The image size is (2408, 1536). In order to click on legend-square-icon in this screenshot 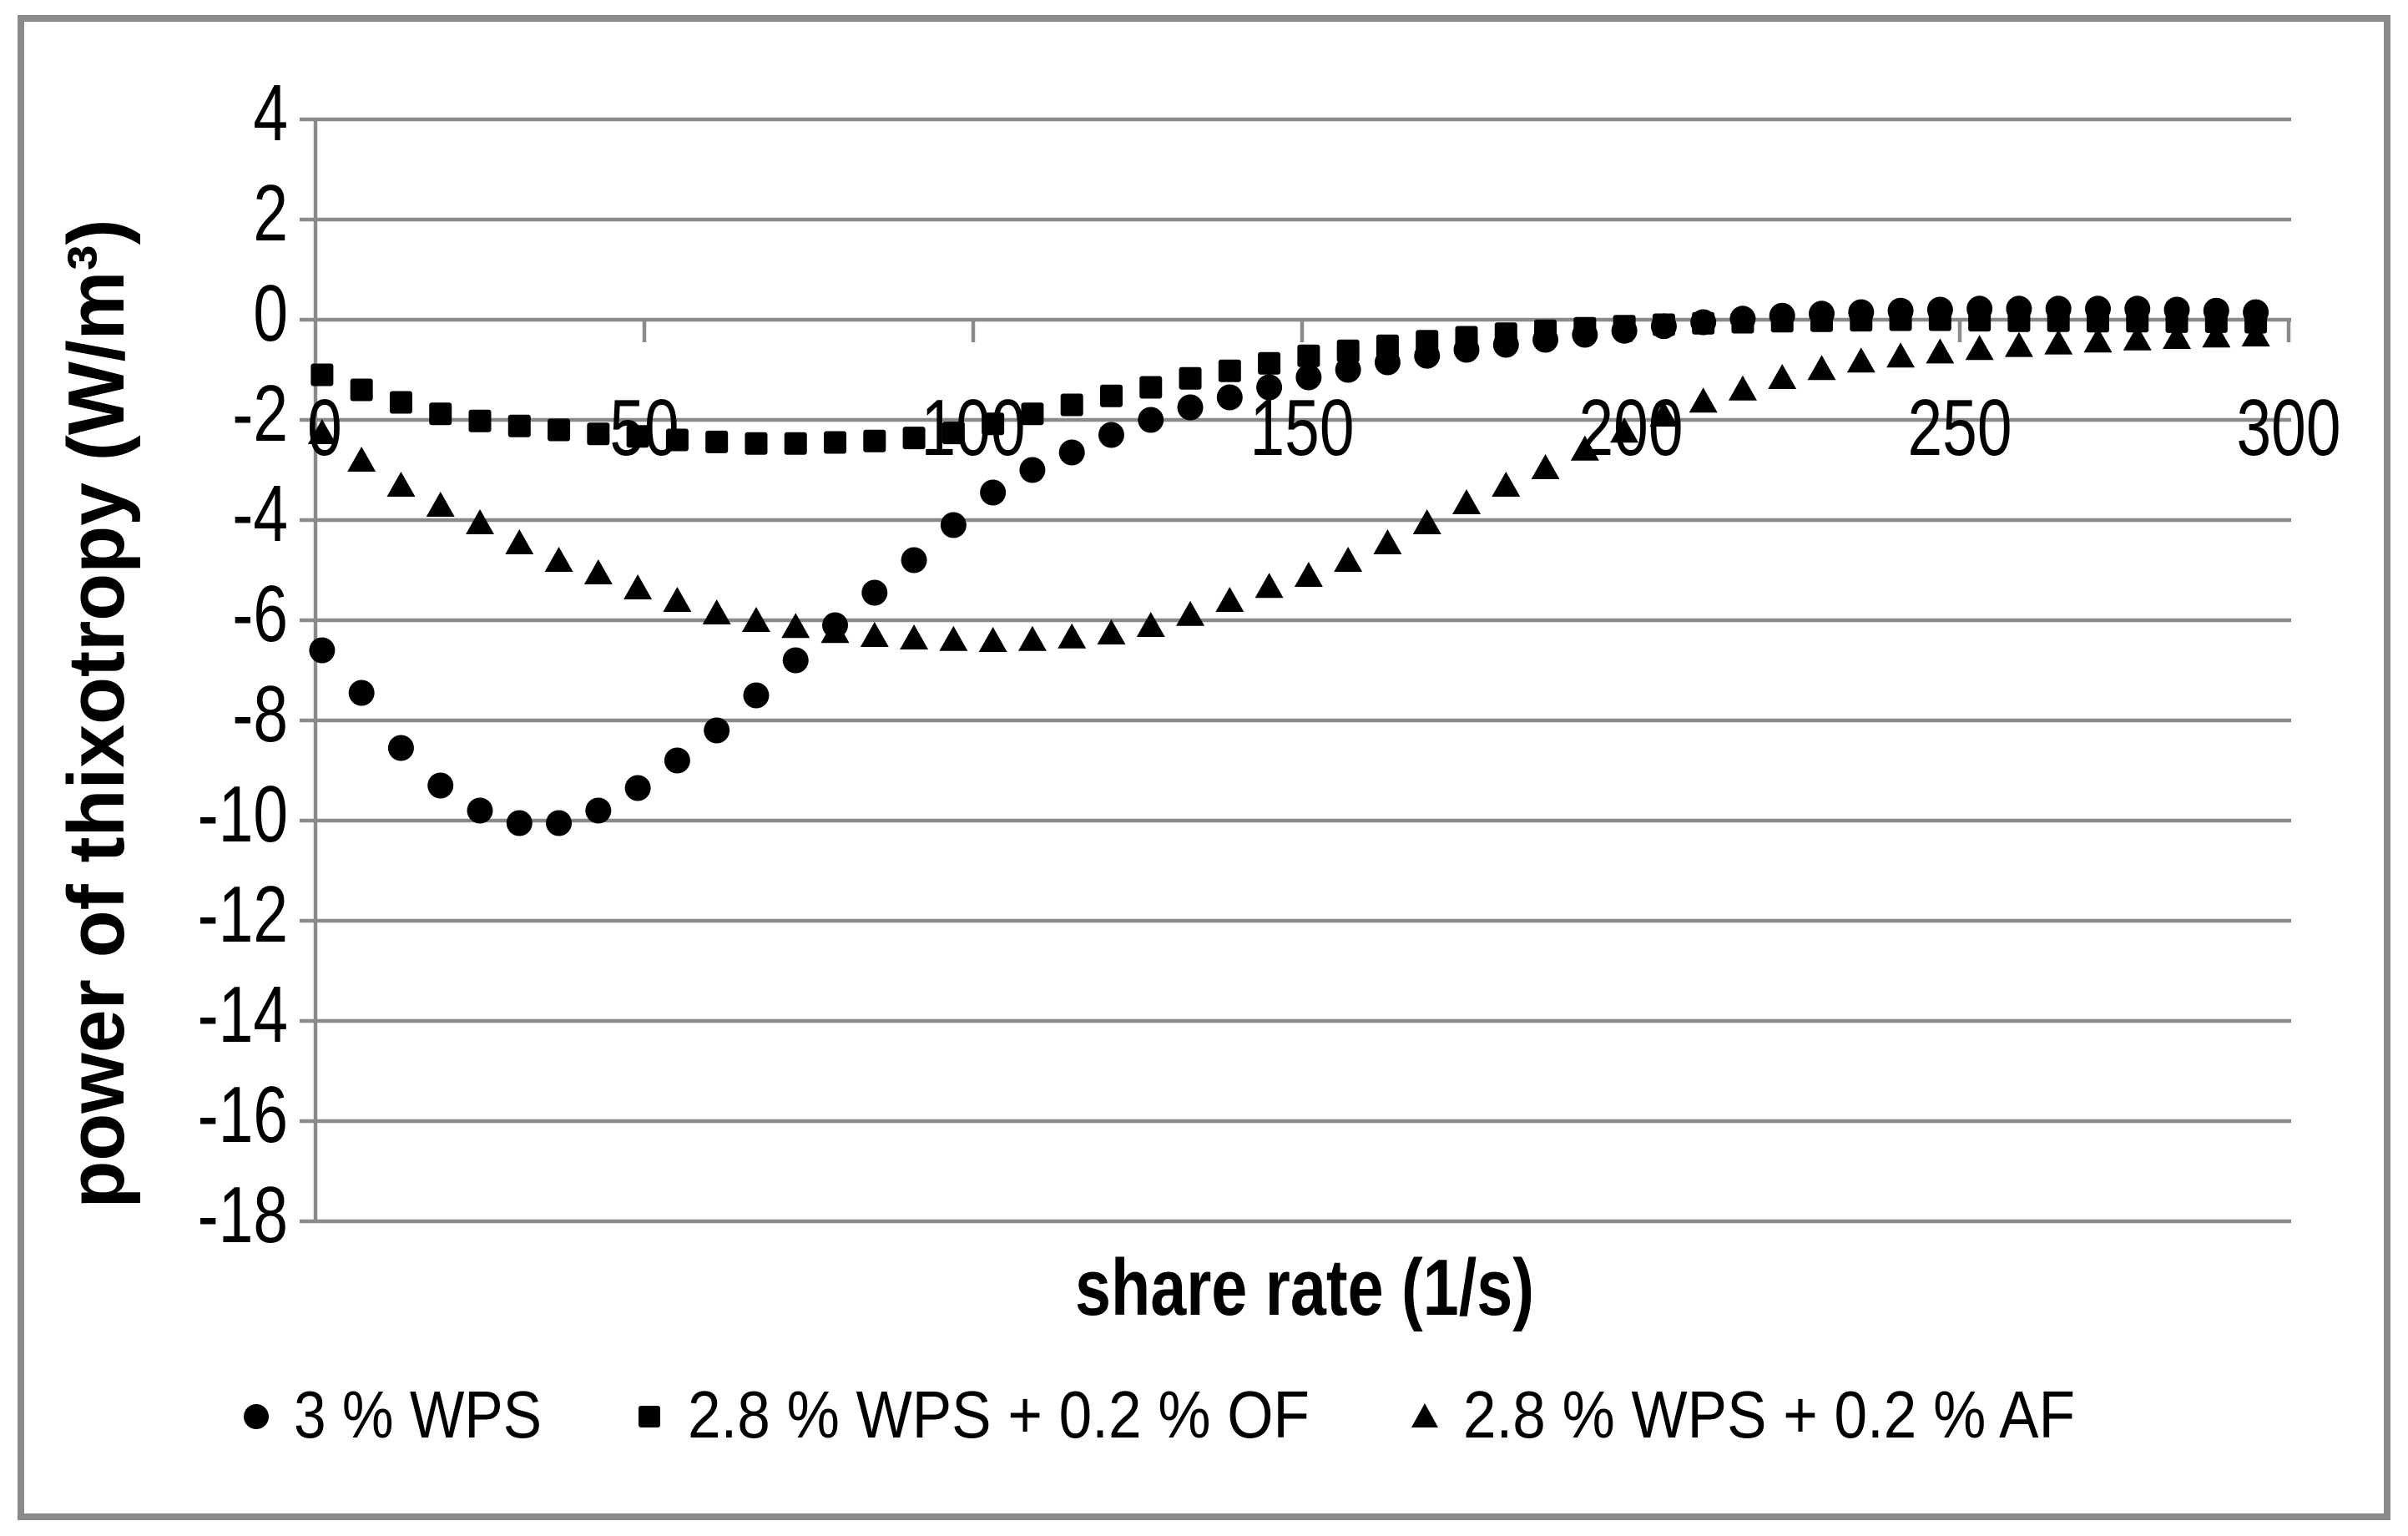, I will do `click(649, 1416)`.